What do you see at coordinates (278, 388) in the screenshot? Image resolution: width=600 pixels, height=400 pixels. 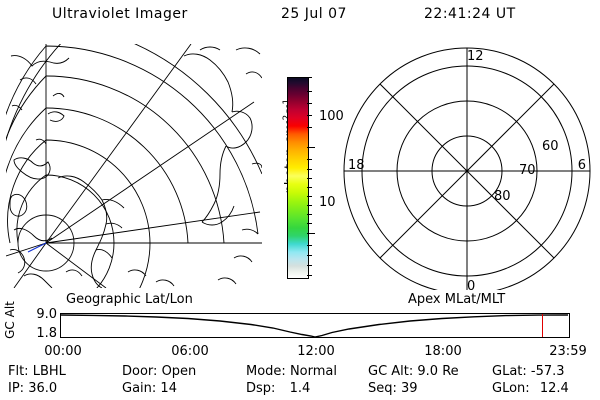 I see `status-dsp: Dsp: 1.4` at bounding box center [278, 388].